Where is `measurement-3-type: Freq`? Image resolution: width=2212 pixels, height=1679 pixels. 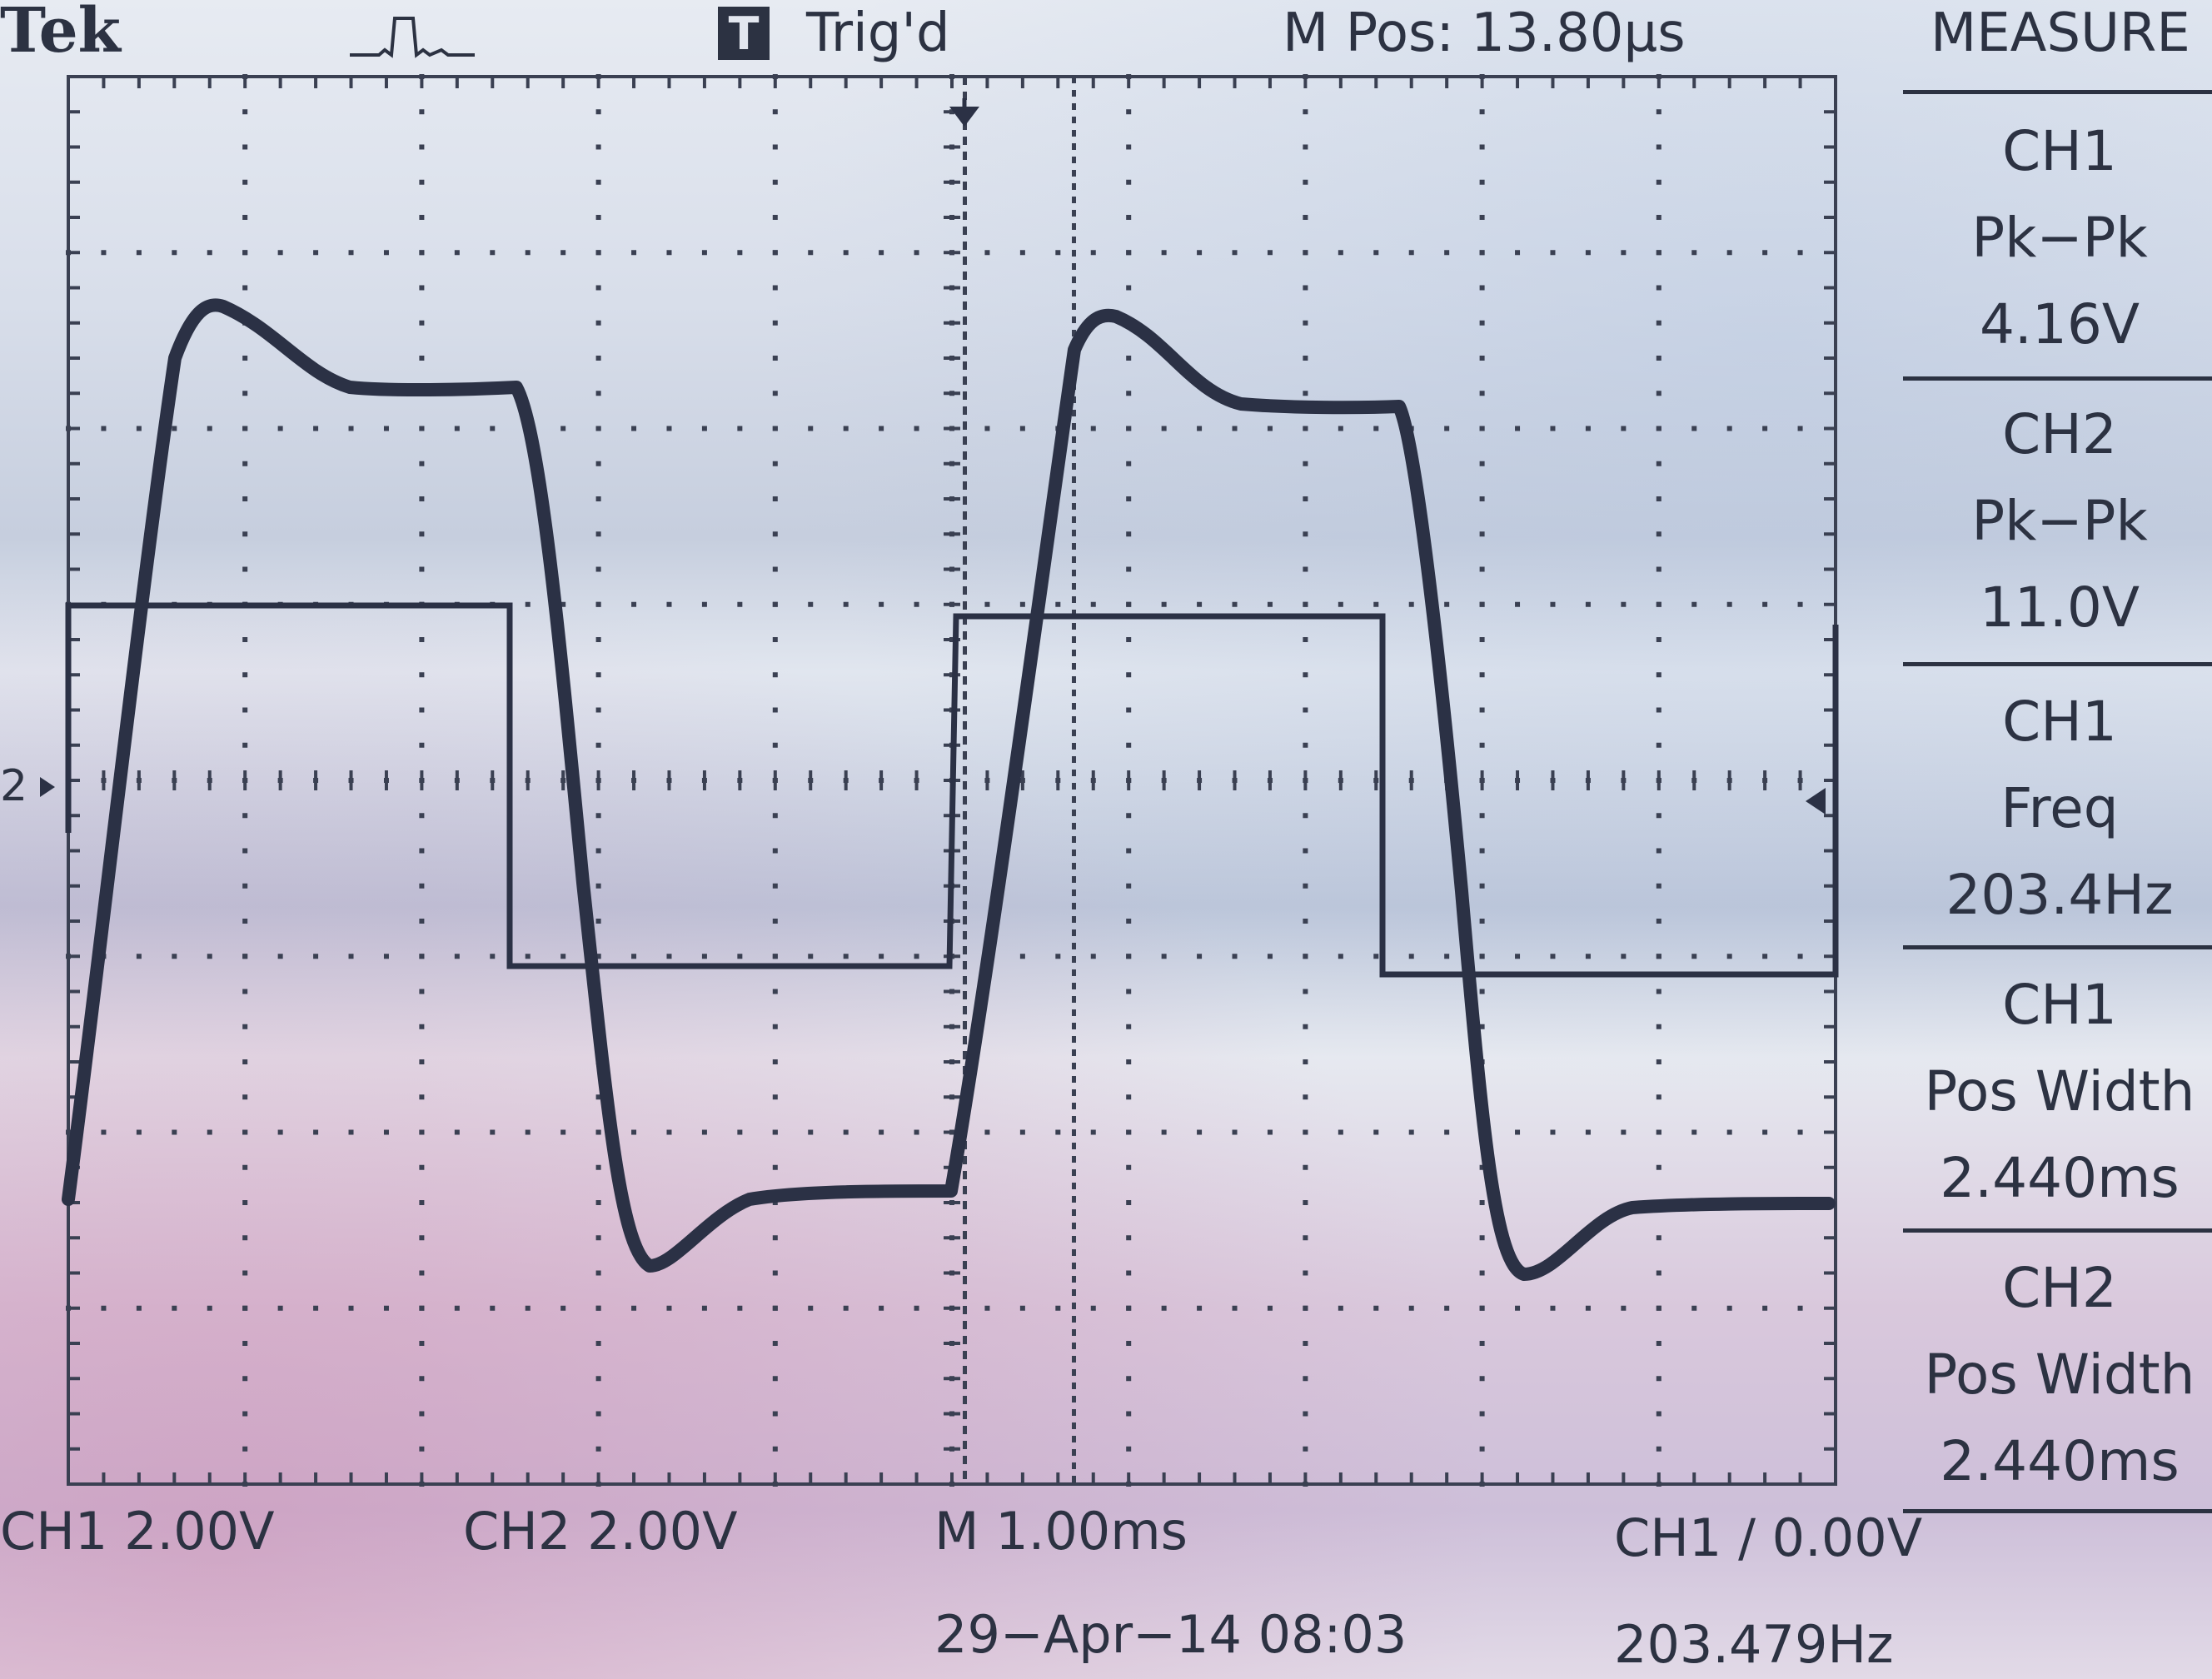
measurement-3-type: Freq is located at coordinates (2059, 808).